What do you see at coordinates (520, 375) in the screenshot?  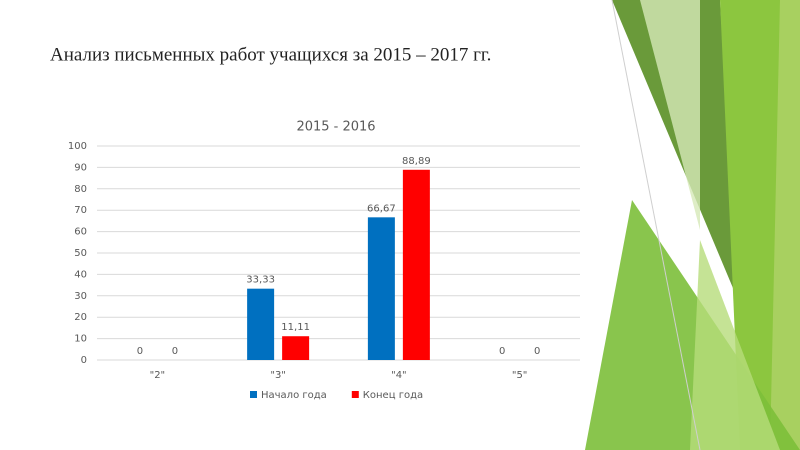 I see `x-tick-label: "5"` at bounding box center [520, 375].